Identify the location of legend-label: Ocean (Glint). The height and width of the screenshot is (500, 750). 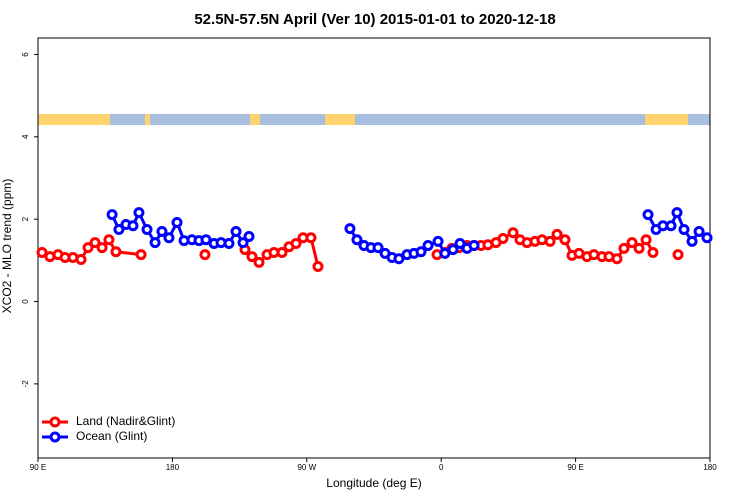
(111, 436).